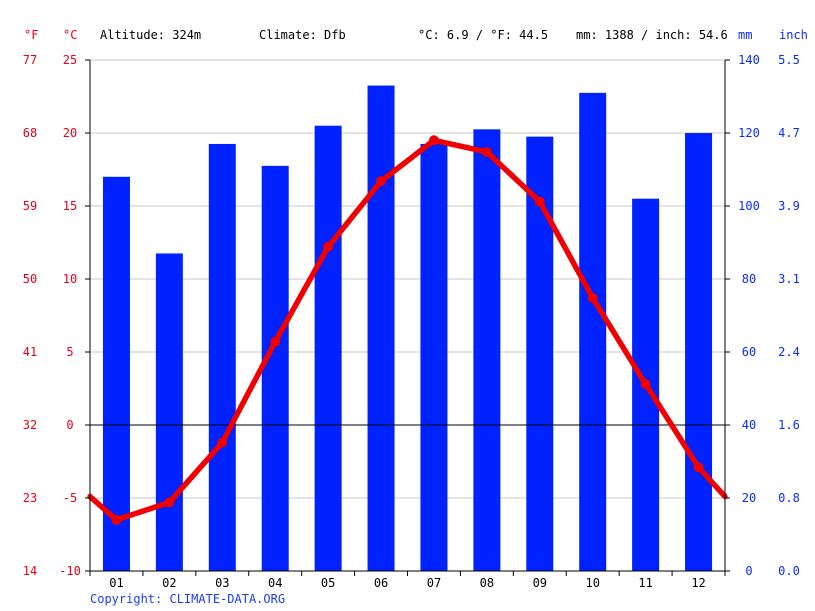 The width and height of the screenshot is (815, 611). Describe the element at coordinates (540, 583) in the screenshot. I see `month-tick-label: 09` at that location.